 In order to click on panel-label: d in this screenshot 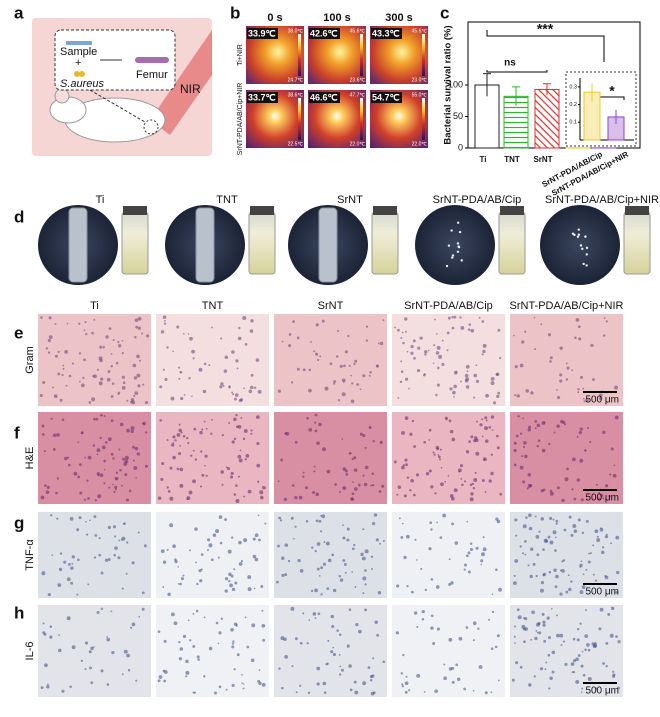, I will do `click(19, 216)`.